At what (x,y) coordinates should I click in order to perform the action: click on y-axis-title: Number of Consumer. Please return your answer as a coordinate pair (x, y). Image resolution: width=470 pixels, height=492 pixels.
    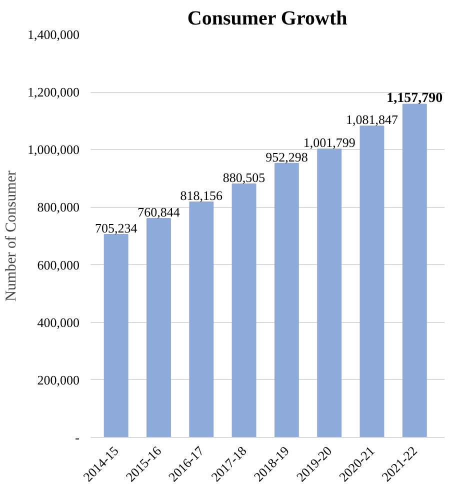
    Looking at the image, I should click on (12, 236).